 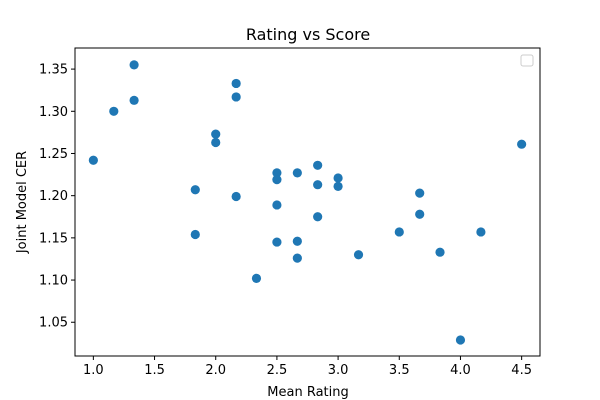 What do you see at coordinates (53, 112) in the screenshot?
I see `y-tick-label: 1.30` at bounding box center [53, 112].